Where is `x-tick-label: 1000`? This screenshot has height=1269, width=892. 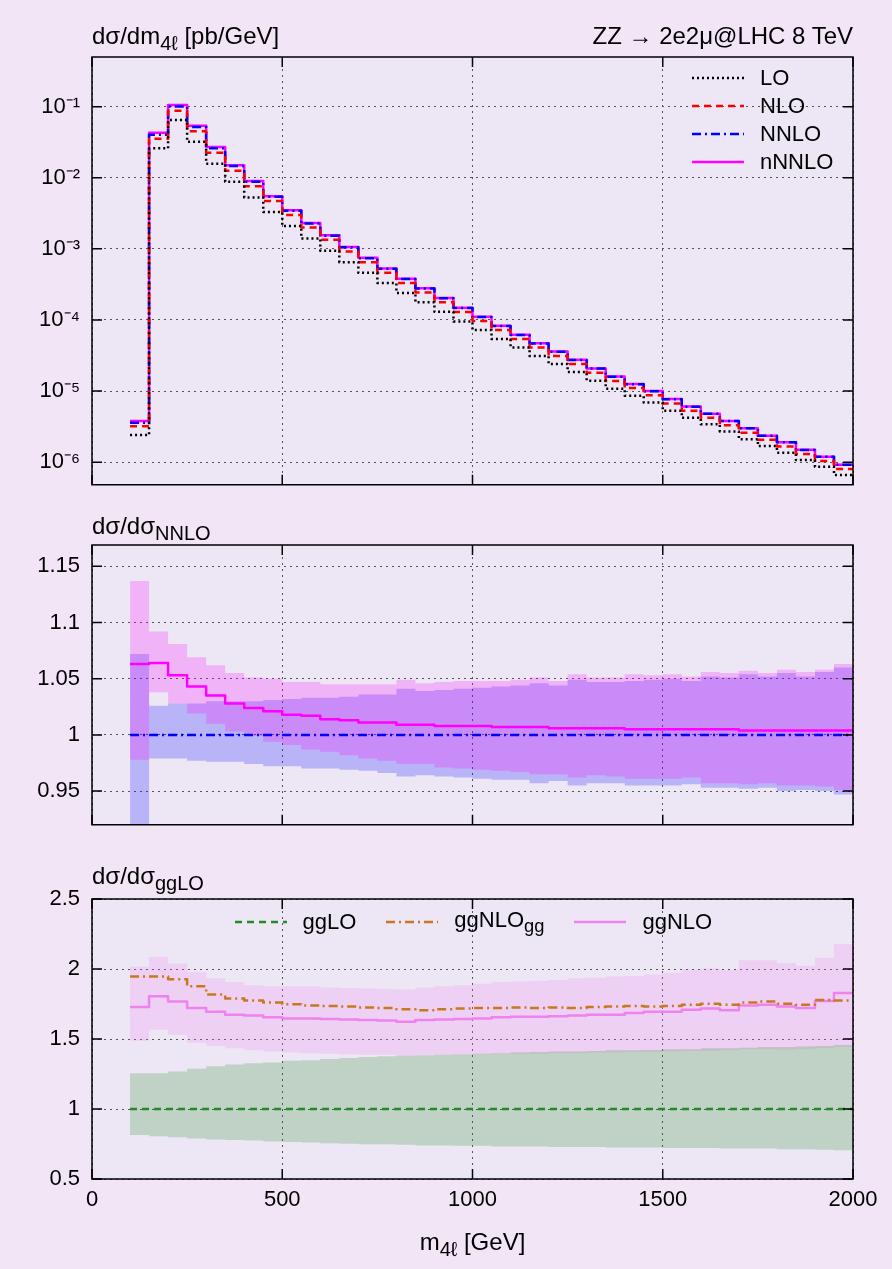 x-tick-label: 1000 is located at coordinates (472, 1199).